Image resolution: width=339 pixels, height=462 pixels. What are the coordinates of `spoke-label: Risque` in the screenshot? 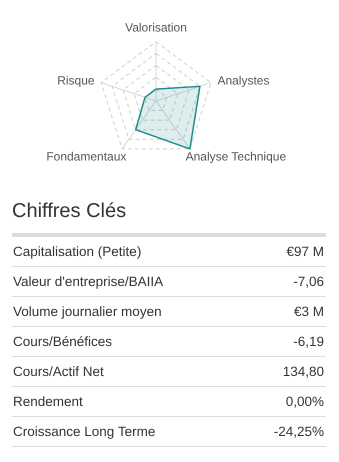 It's located at (76, 80).